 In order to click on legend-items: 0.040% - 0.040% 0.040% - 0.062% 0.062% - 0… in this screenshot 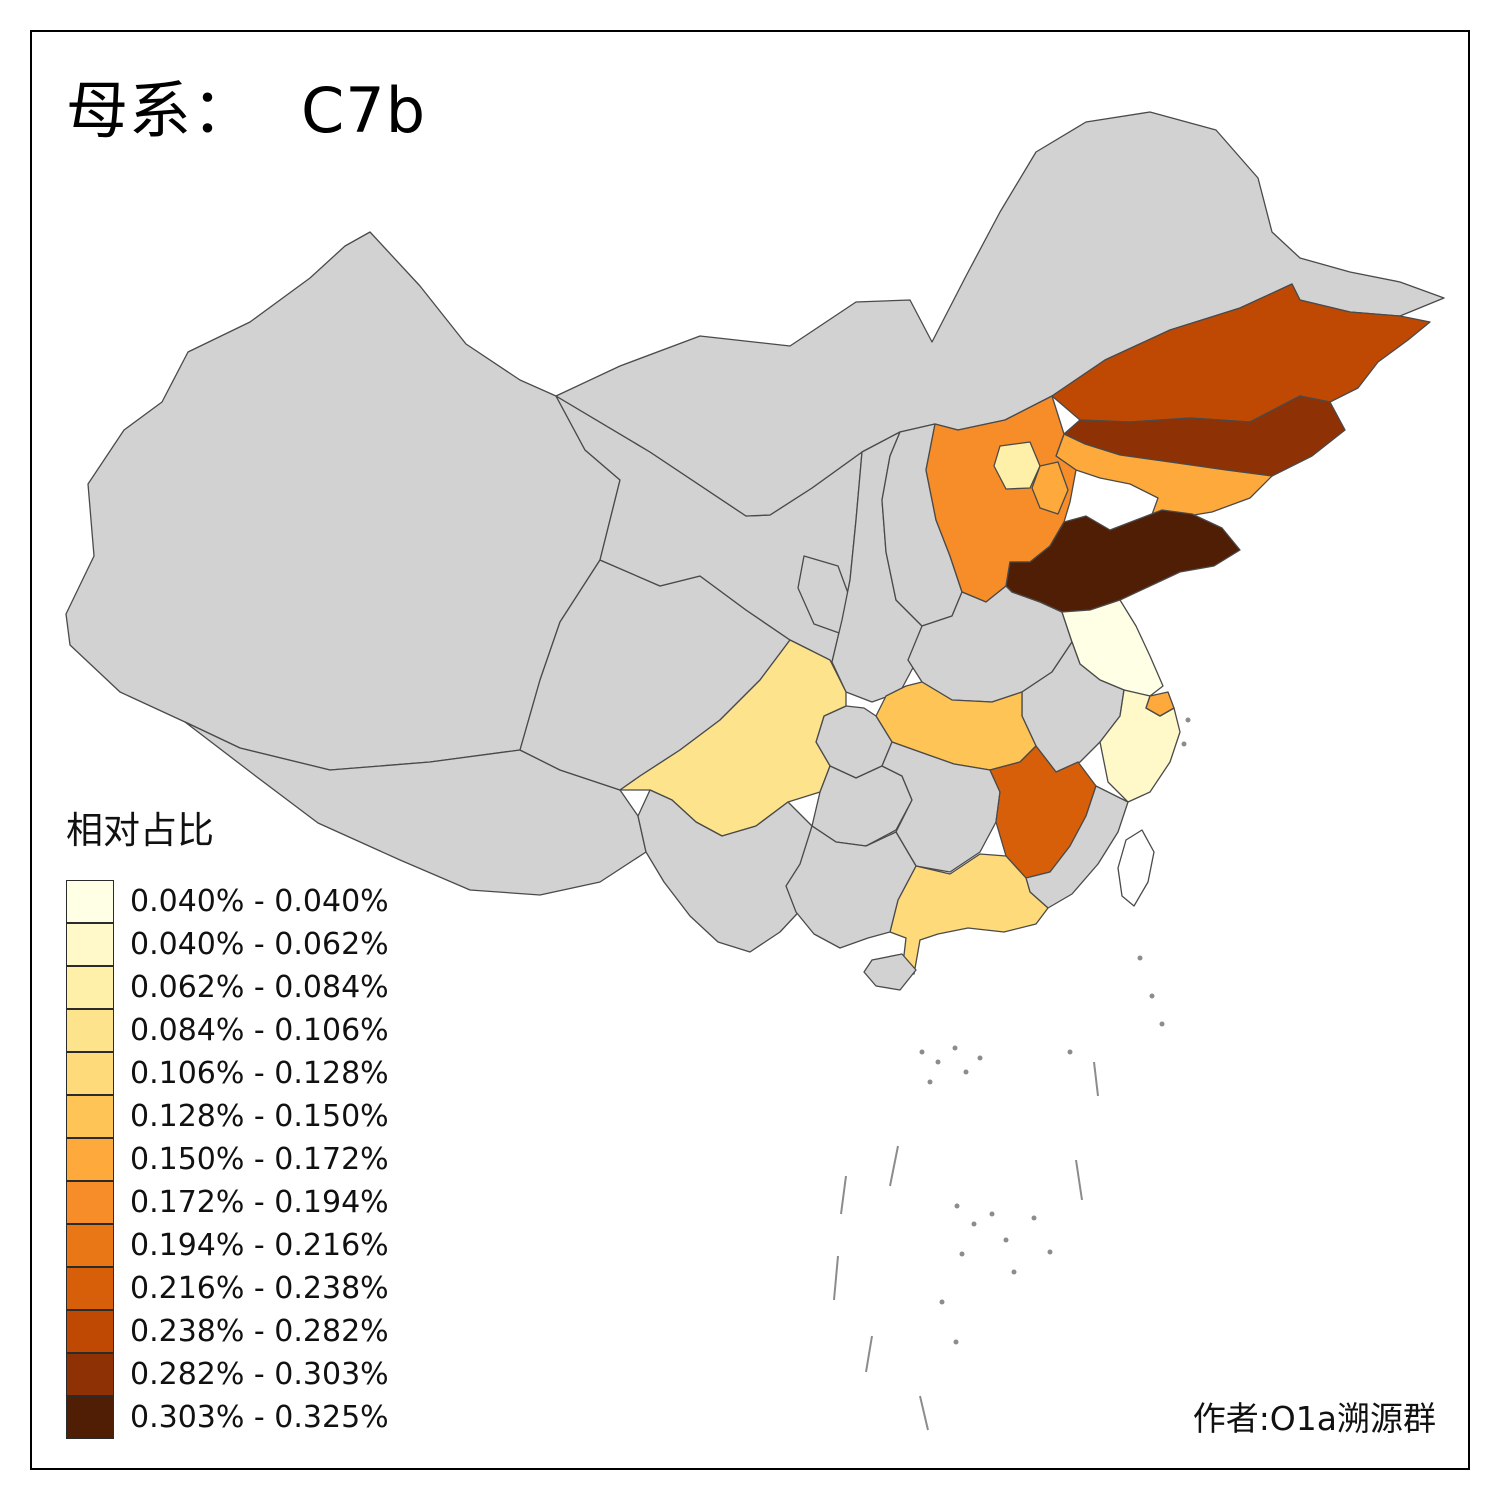, I will do `click(227, 1159)`.